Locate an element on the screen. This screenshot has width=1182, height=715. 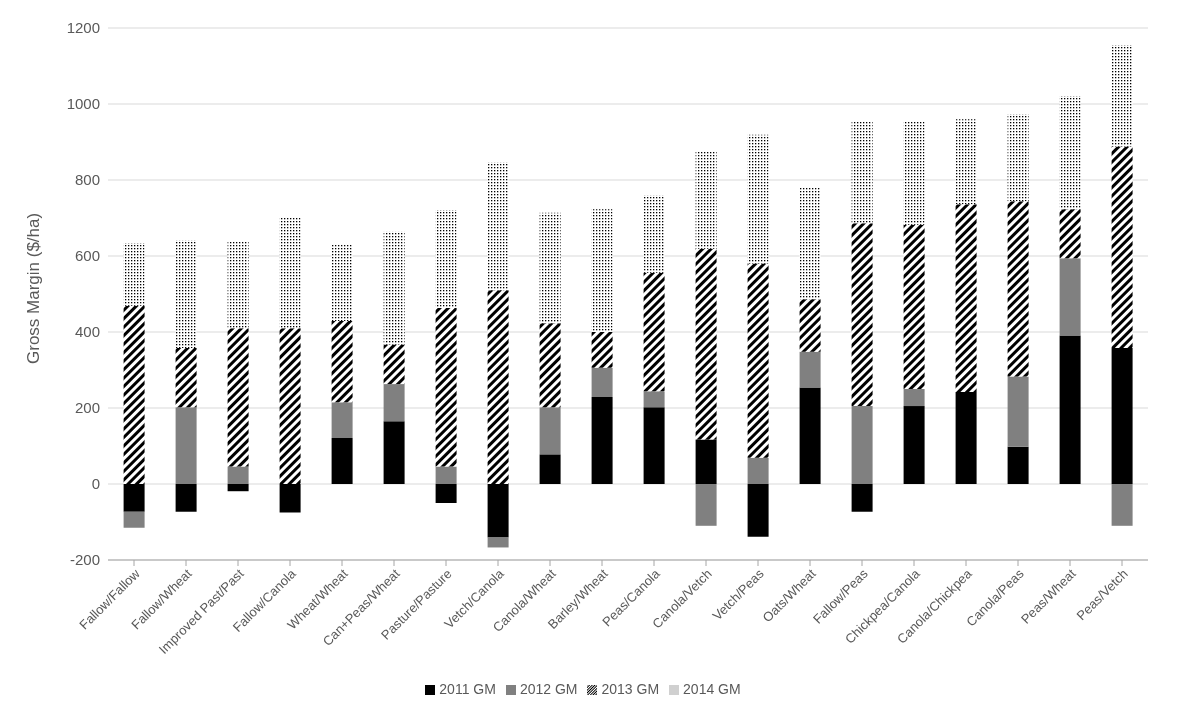
y-tick-label: 1200 is located at coordinates (83, 28).